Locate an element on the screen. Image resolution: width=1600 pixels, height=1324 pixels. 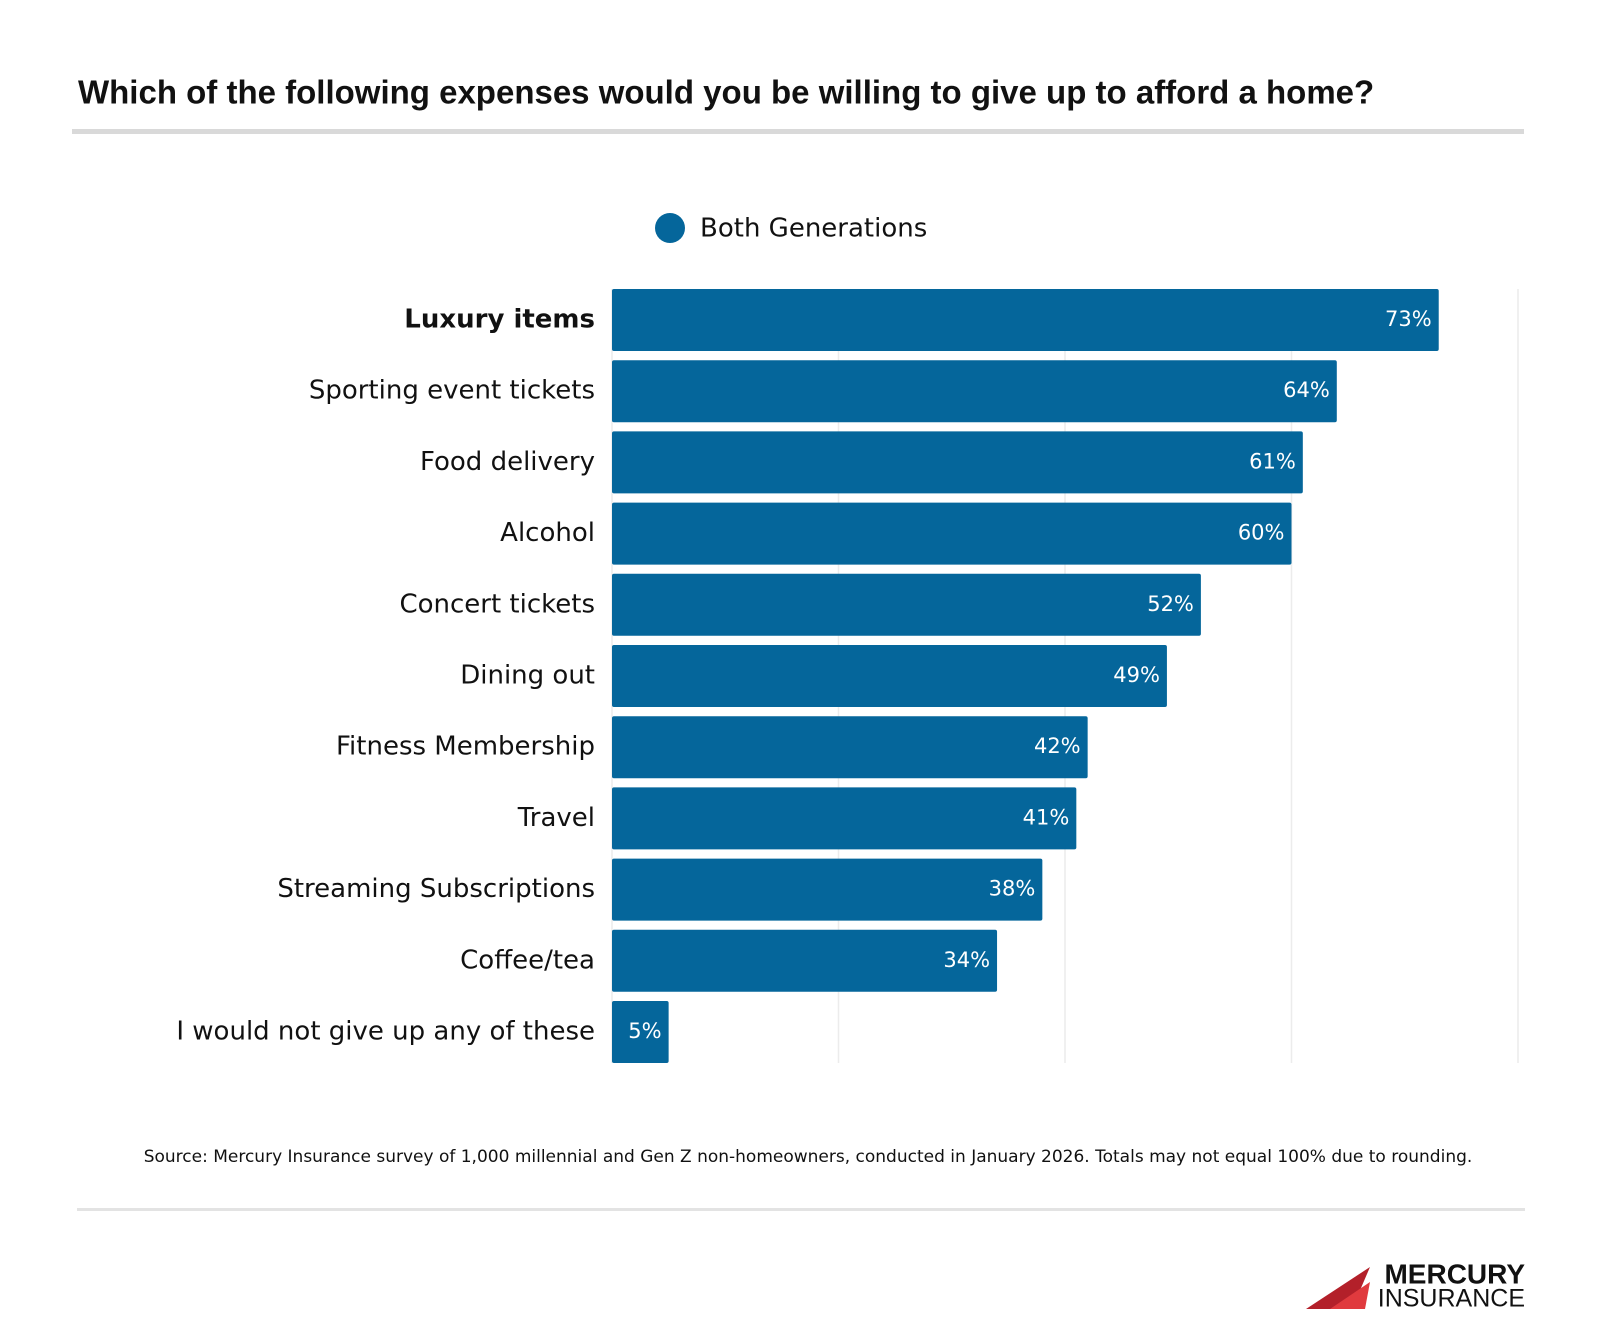
legend-label: Both Generations is located at coordinates (813, 229).